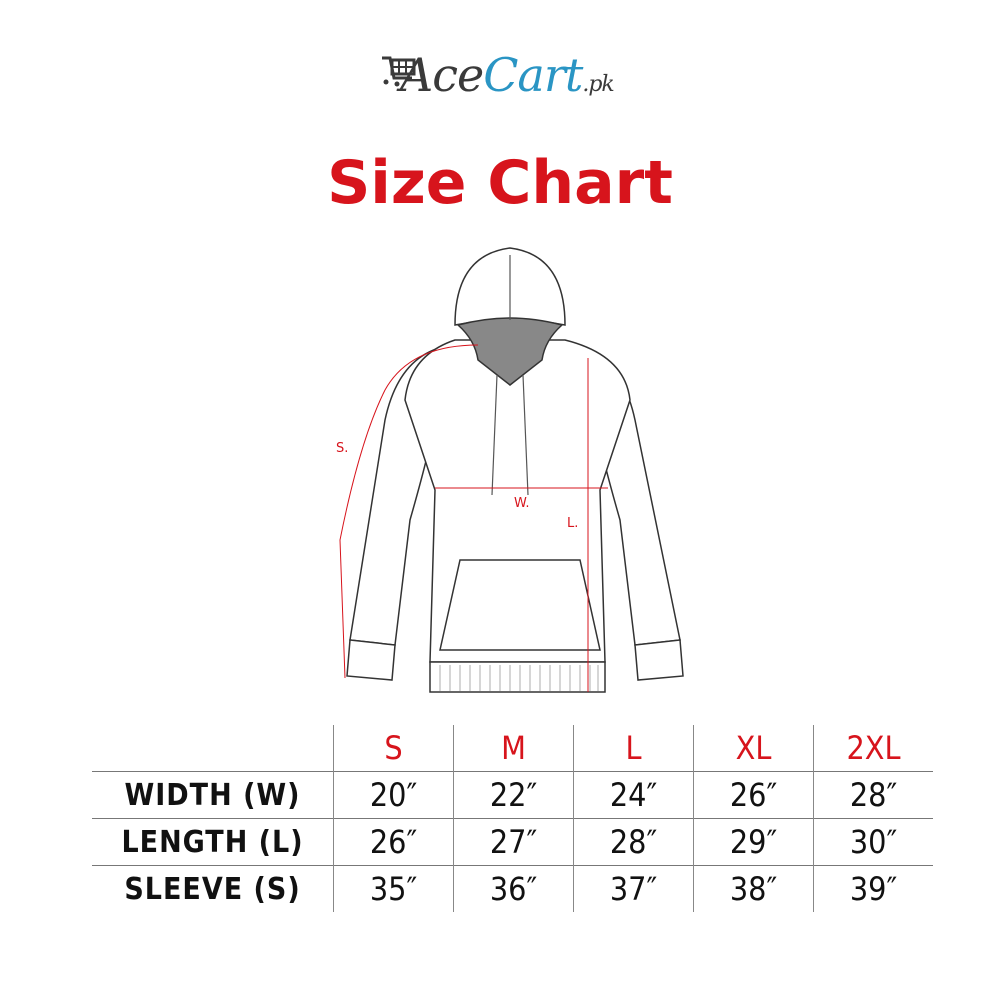 The height and width of the screenshot is (1000, 1000). I want to click on cell: 35″, so click(393, 888).